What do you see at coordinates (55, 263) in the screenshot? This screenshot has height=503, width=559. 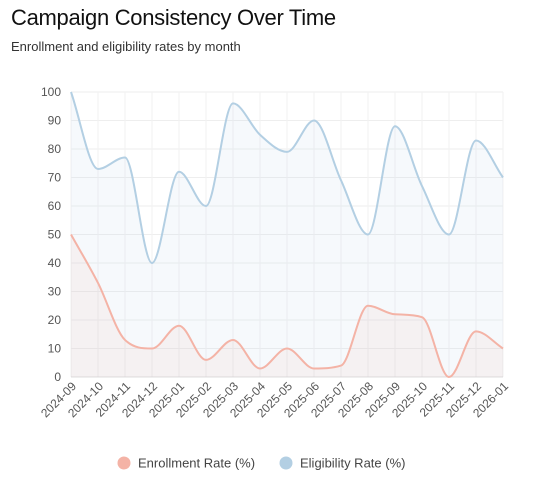 I see `y-tick-label: 40` at bounding box center [55, 263].